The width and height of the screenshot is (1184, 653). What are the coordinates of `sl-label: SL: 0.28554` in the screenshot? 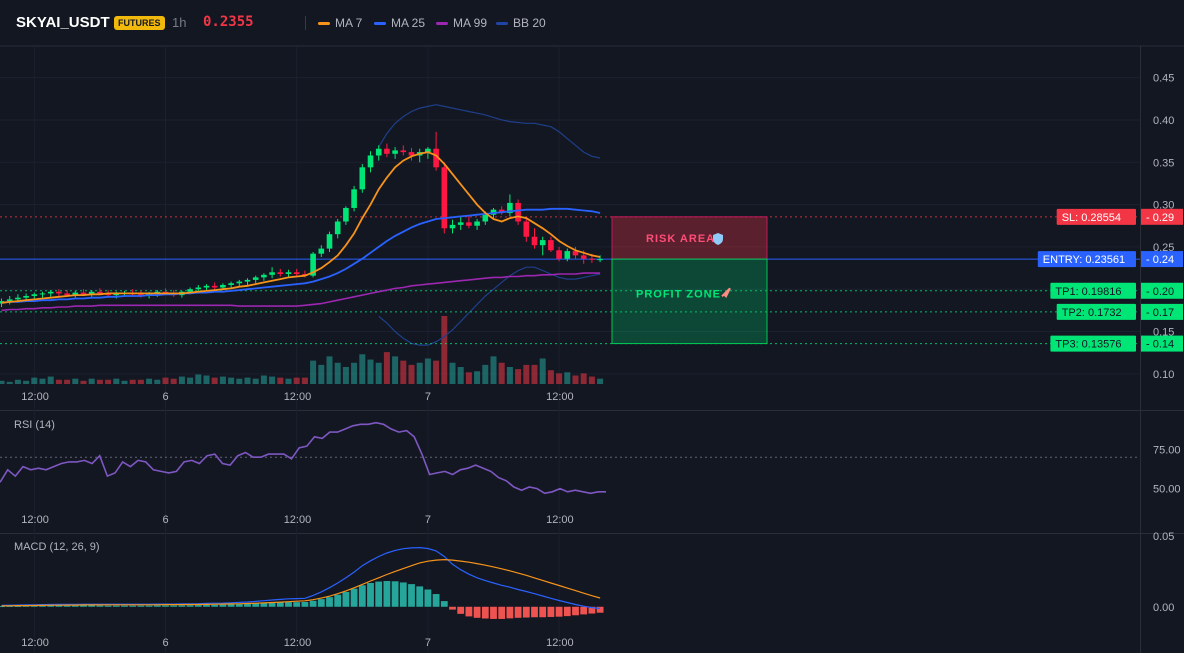 It's located at (1091, 218).